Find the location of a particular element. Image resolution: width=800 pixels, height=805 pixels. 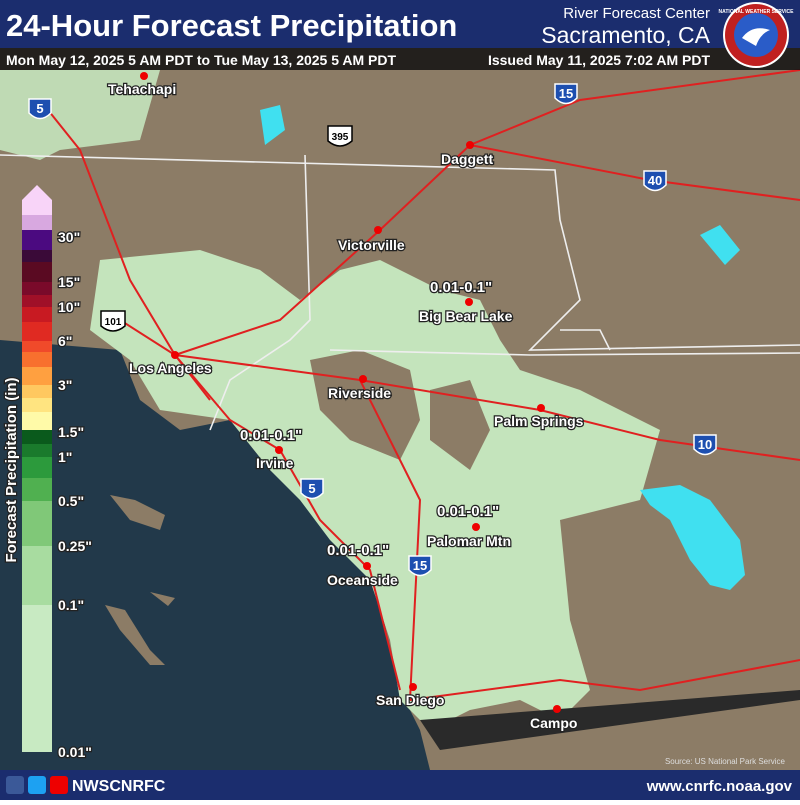

highway-number: 5 is located at coordinates (39, 108).